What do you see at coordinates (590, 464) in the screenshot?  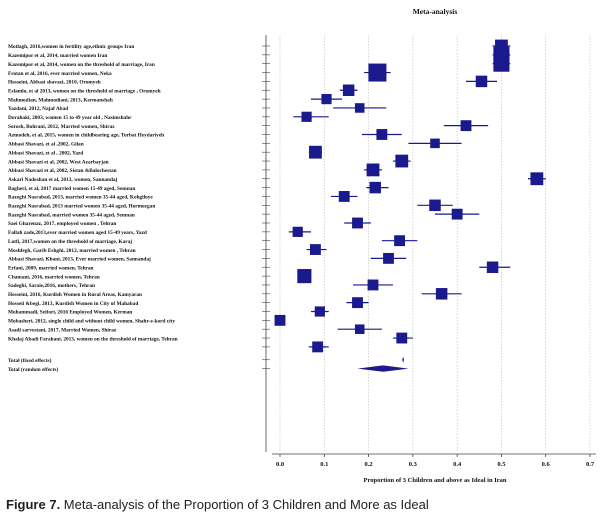 I see `x-tick-label: 0.7` at bounding box center [590, 464].